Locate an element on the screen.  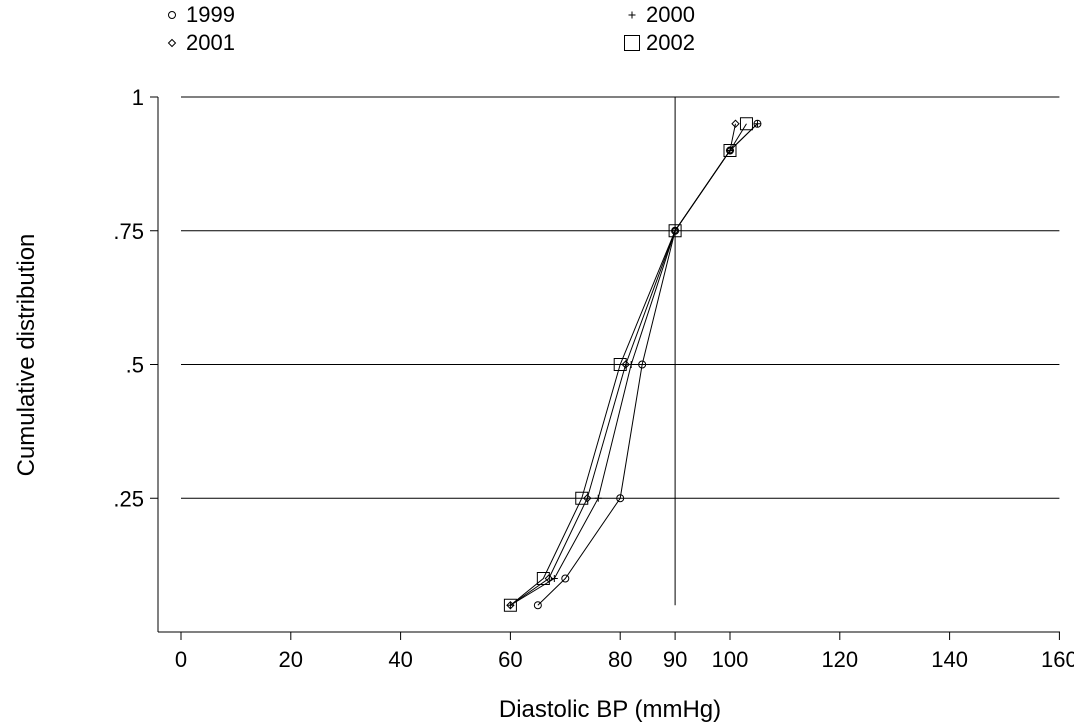
legend-marker-1999 is located at coordinates (172, 15).